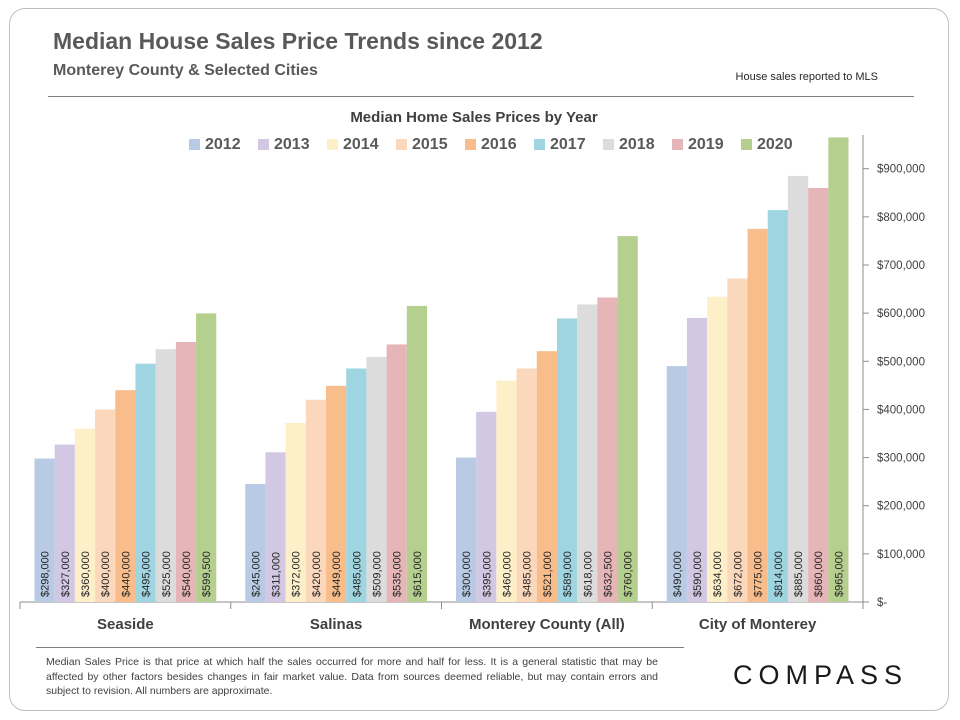  What do you see at coordinates (66, 574) in the screenshot?
I see `bar-data-label: $327,000` at bounding box center [66, 574].